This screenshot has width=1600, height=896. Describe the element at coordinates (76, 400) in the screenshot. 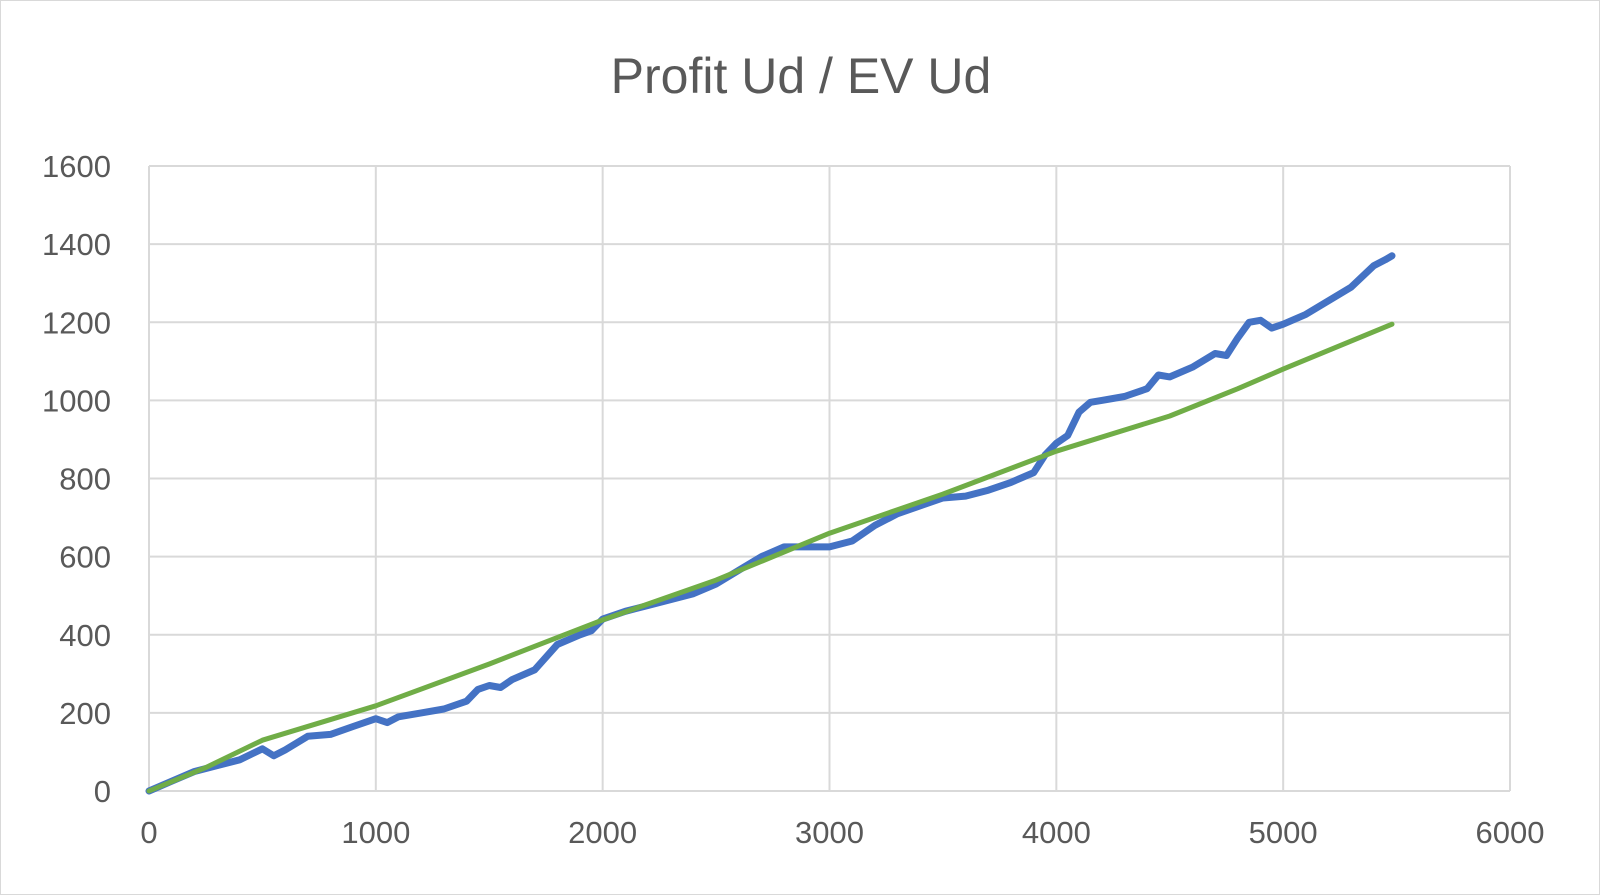

I see `y-tick-label: 1000` at that location.